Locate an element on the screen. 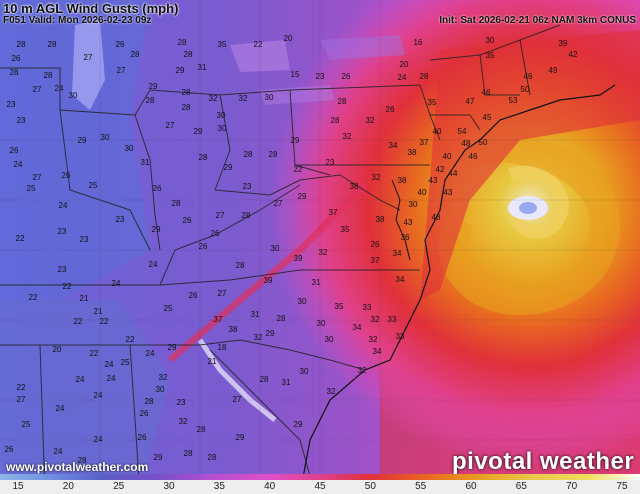 Image resolution: width=640 pixels, height=494 pixels. colorbar-tick: 35 is located at coordinates (219, 486).